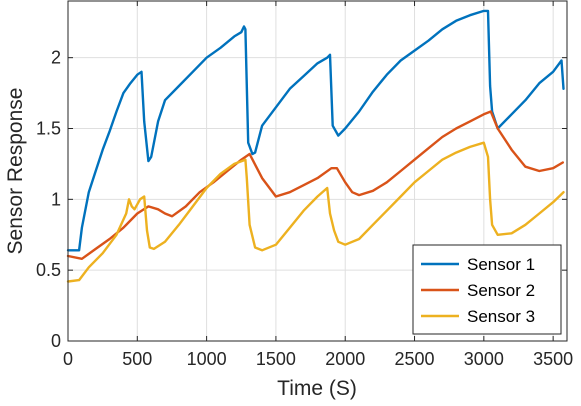  Describe the element at coordinates (345, 359) in the screenshot. I see `x-tick-label: 2000` at that location.